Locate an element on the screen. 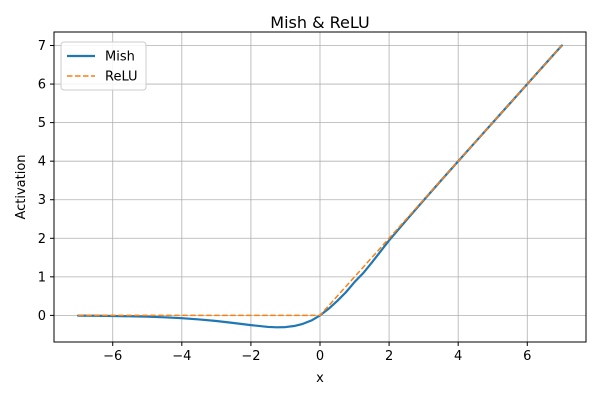 The height and width of the screenshot is (400, 600). y-tick-label: 4 is located at coordinates (42, 162).